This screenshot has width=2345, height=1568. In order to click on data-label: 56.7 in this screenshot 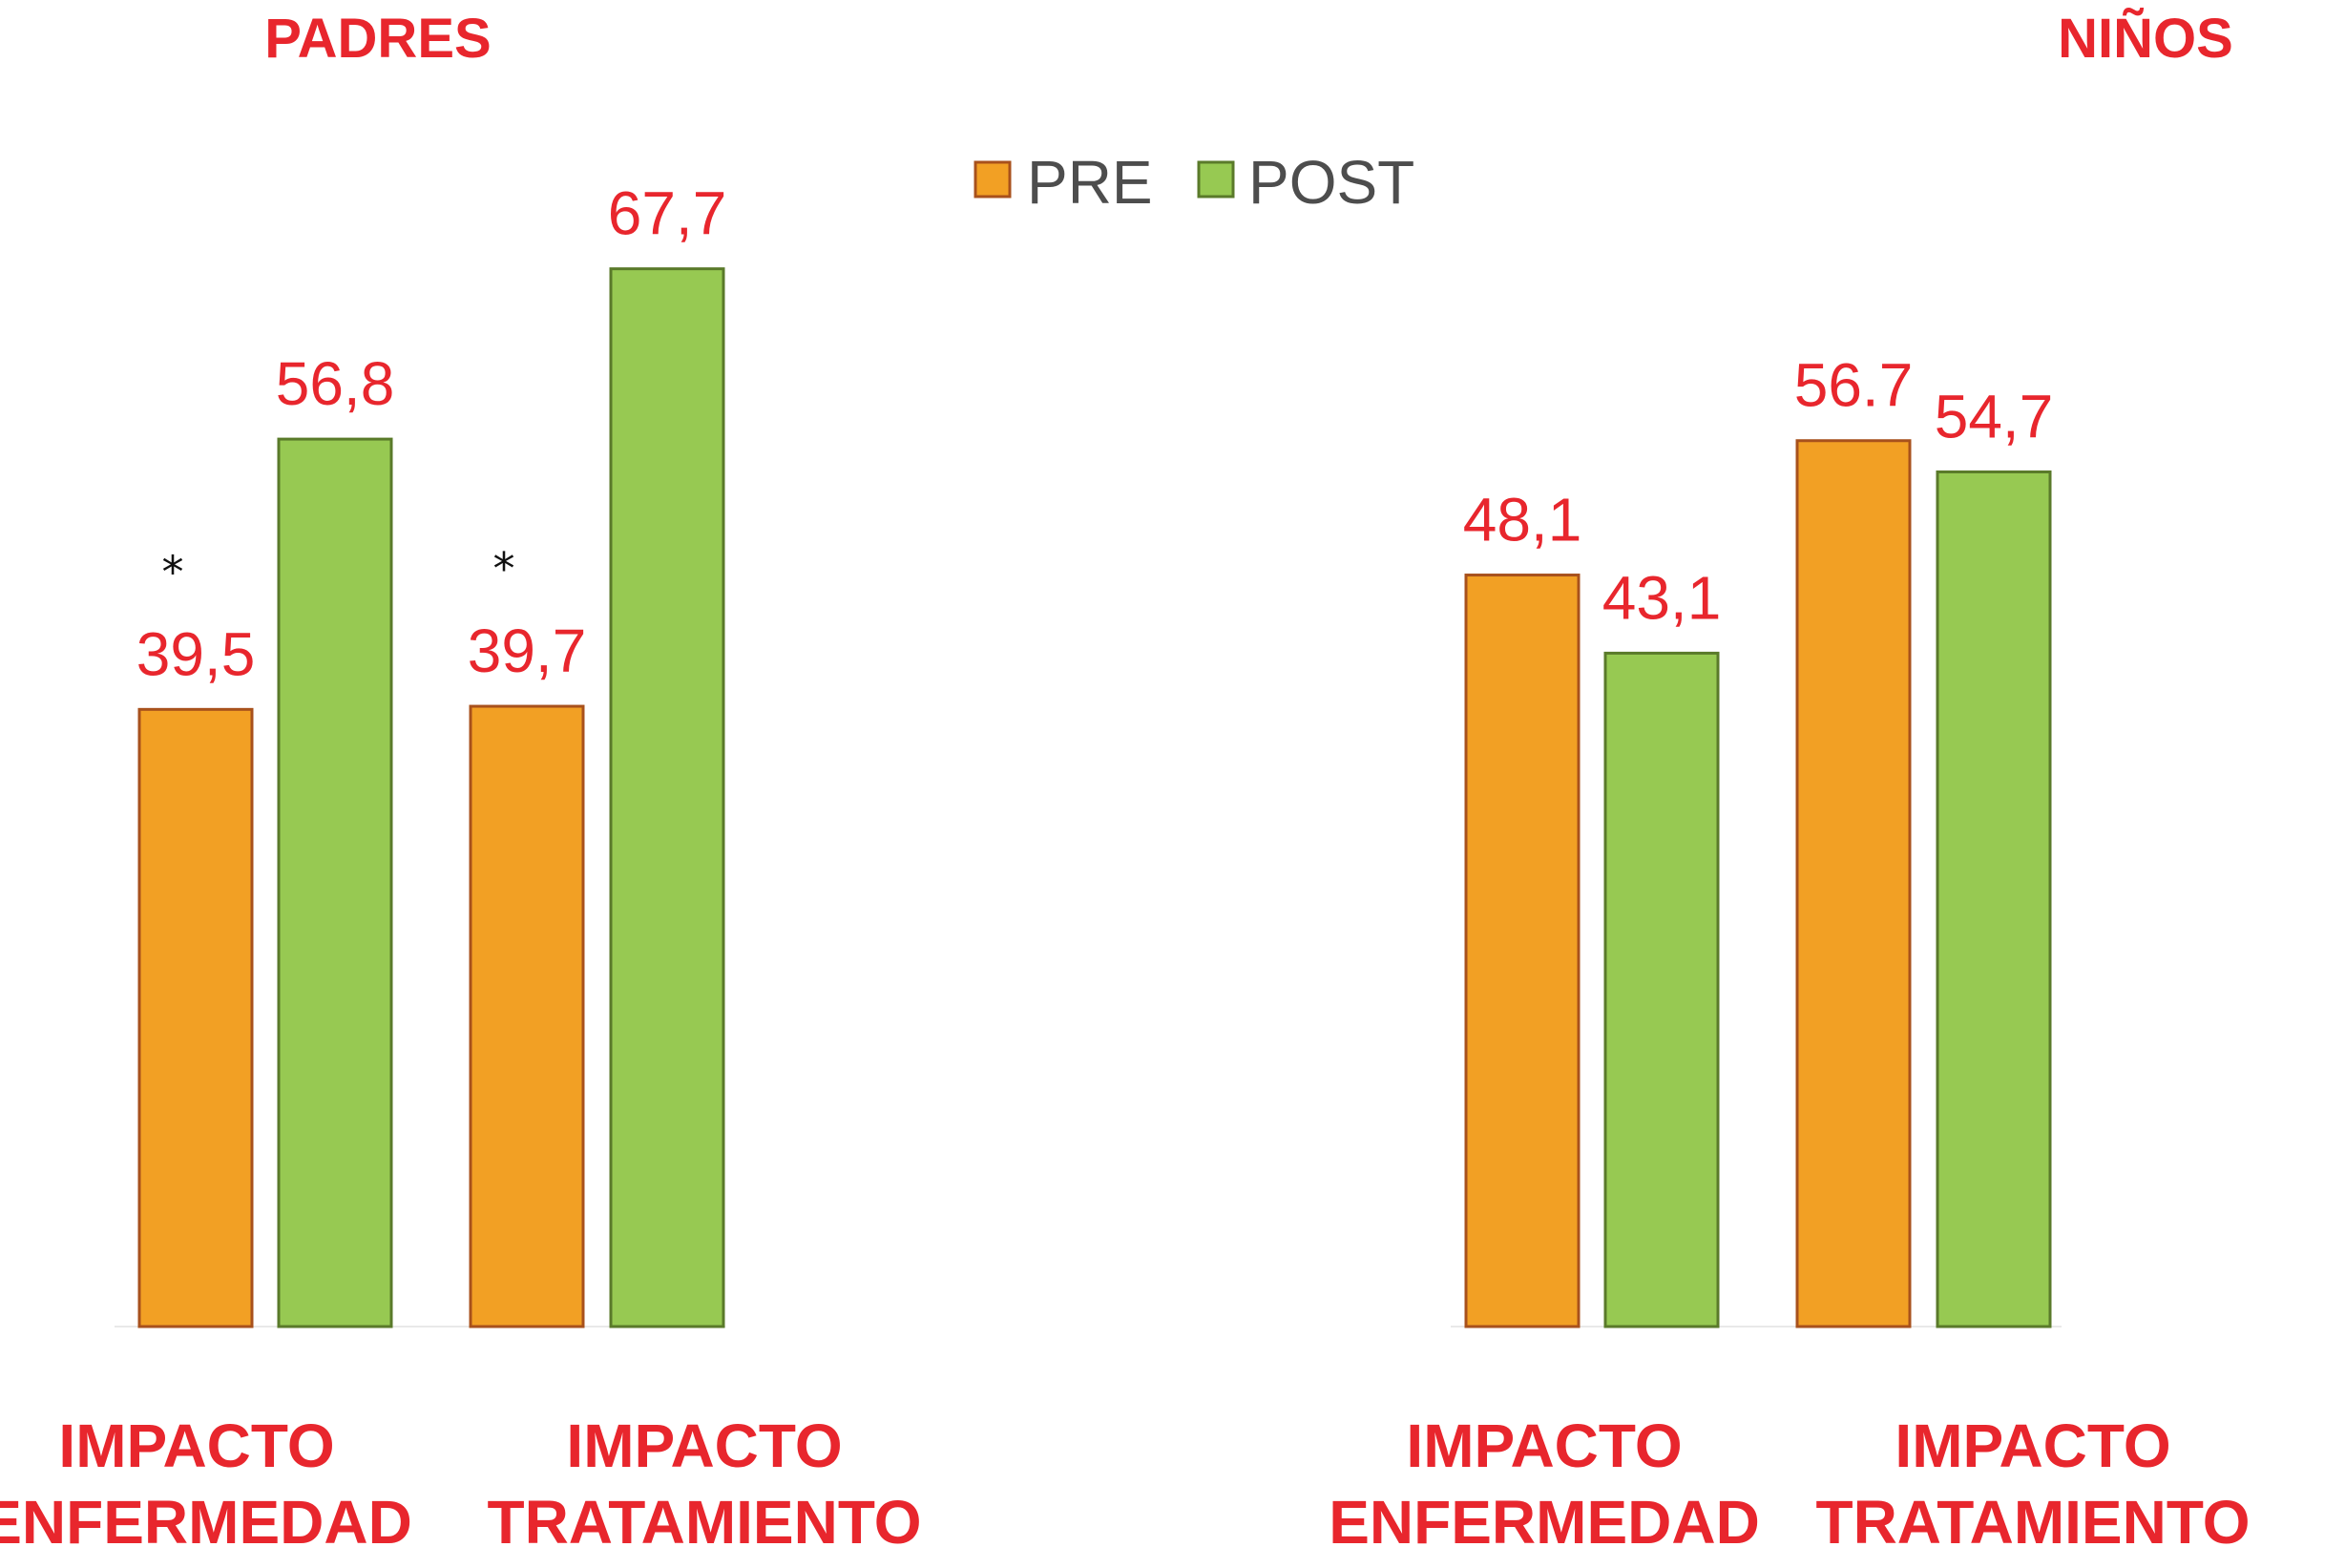, I will do `click(1854, 386)`.